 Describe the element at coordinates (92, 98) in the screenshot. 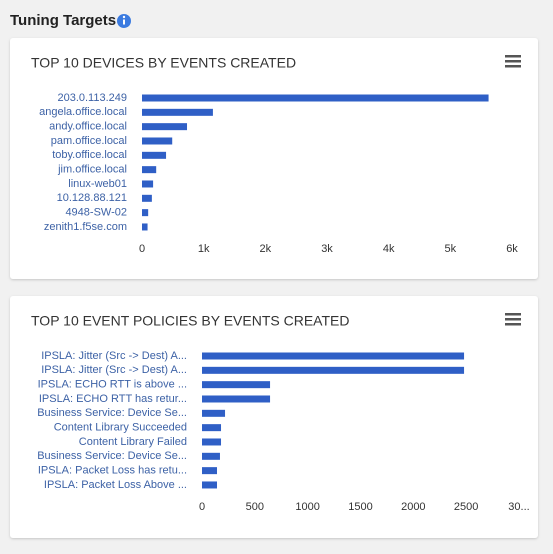

I see `y-tick-label: 203.0.113.249` at that location.